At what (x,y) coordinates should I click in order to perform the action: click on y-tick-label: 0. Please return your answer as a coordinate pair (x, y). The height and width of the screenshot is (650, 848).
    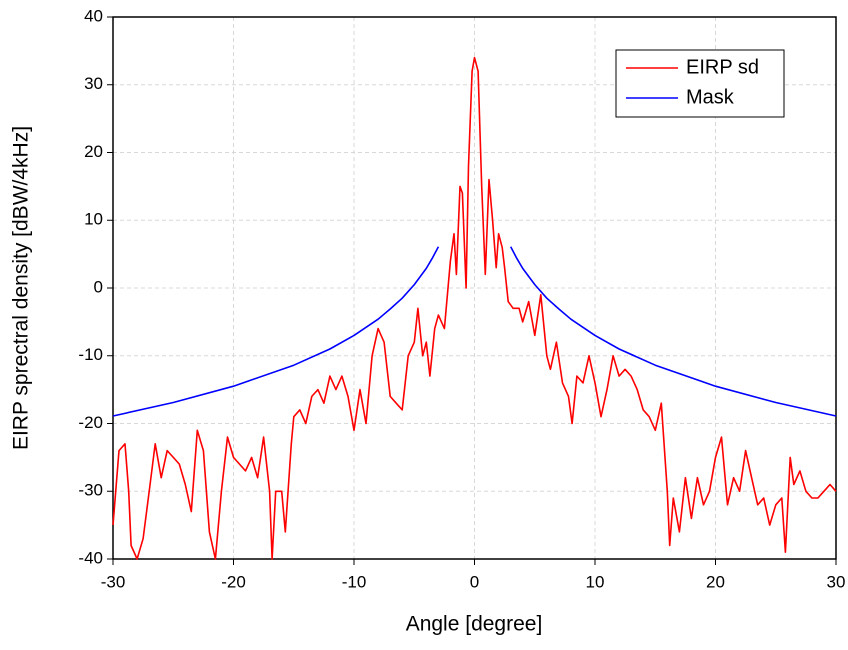
    Looking at the image, I should click on (98, 286).